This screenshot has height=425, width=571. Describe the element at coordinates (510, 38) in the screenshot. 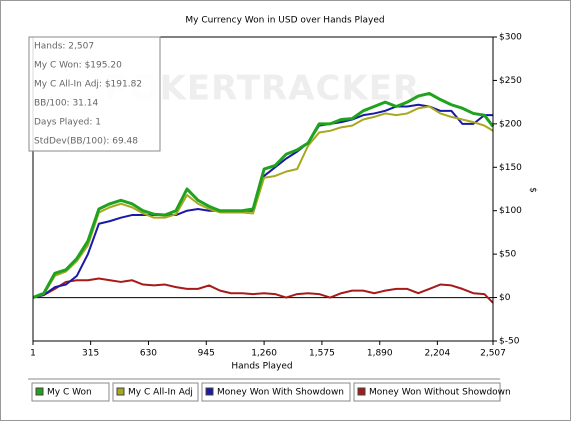

I see `y-tick-label: $300` at that location.